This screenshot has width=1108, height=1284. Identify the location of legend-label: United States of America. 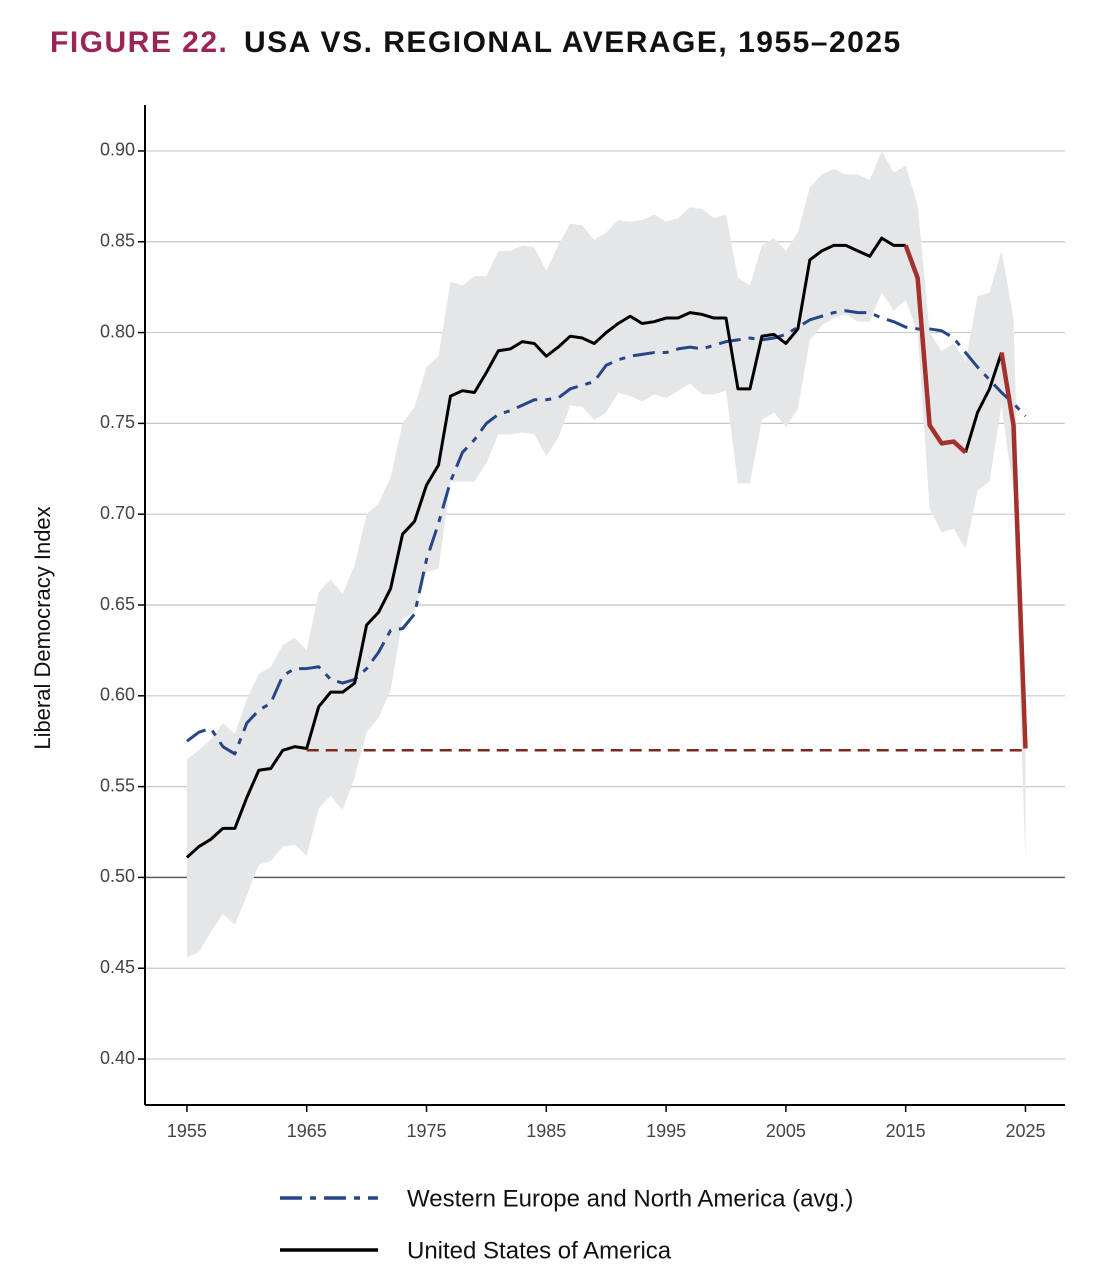
(539, 1250).